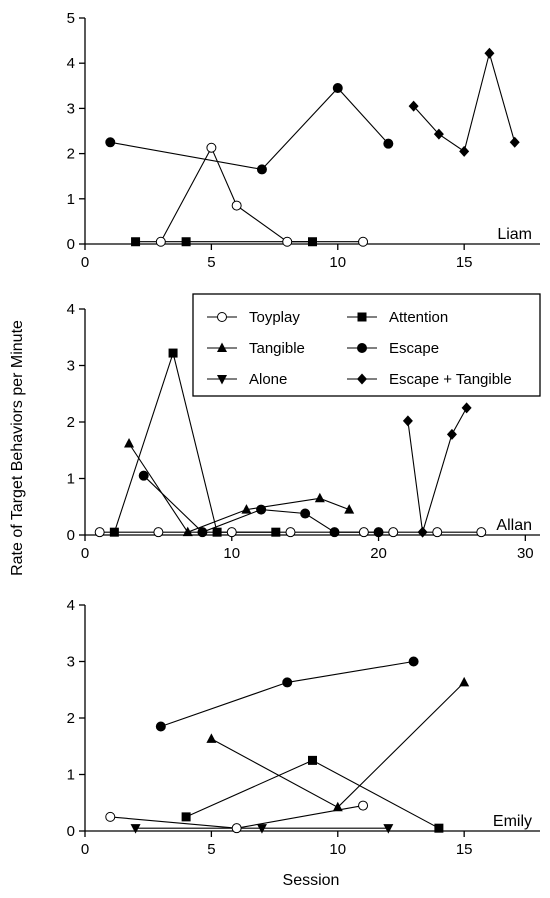  Describe the element at coordinates (418, 317) in the screenshot. I see `legend-attention-label: Attention` at that location.